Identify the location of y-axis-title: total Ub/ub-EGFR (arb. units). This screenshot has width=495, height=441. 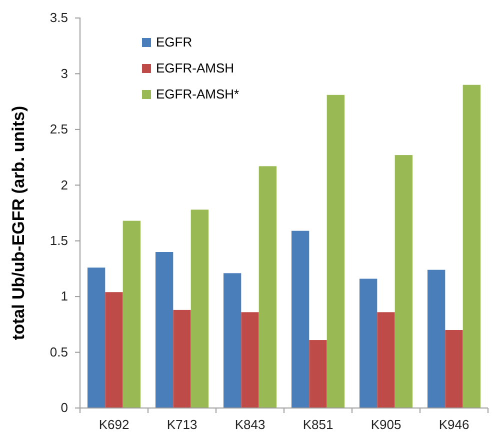
(18, 223).